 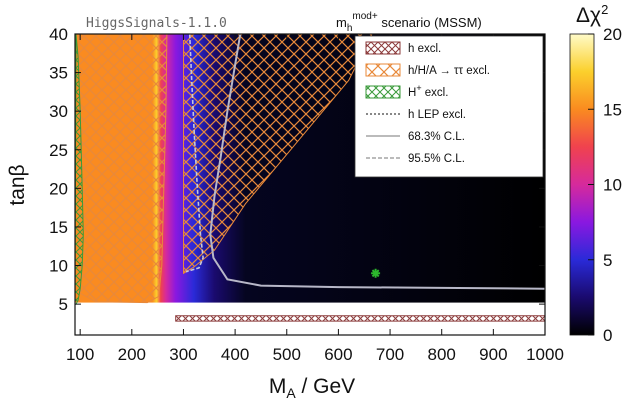 What do you see at coordinates (287, 199) in the screenshot?
I see `x-tick: 500` at bounding box center [287, 199].